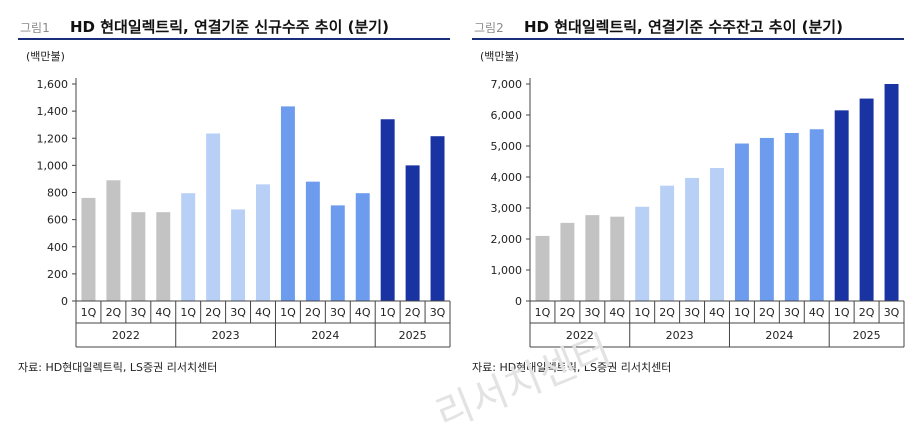 This screenshot has width=923, height=440. Describe the element at coordinates (507, 177) in the screenshot. I see `y-tick-label: 4,000` at that location.